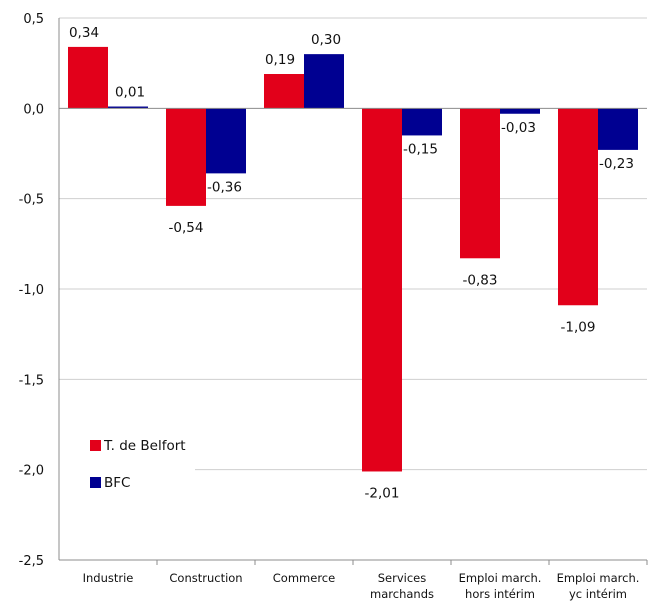 This screenshot has height=604, width=662. Describe the element at coordinates (130, 93) in the screenshot. I see `data-label: 0,01` at that location.